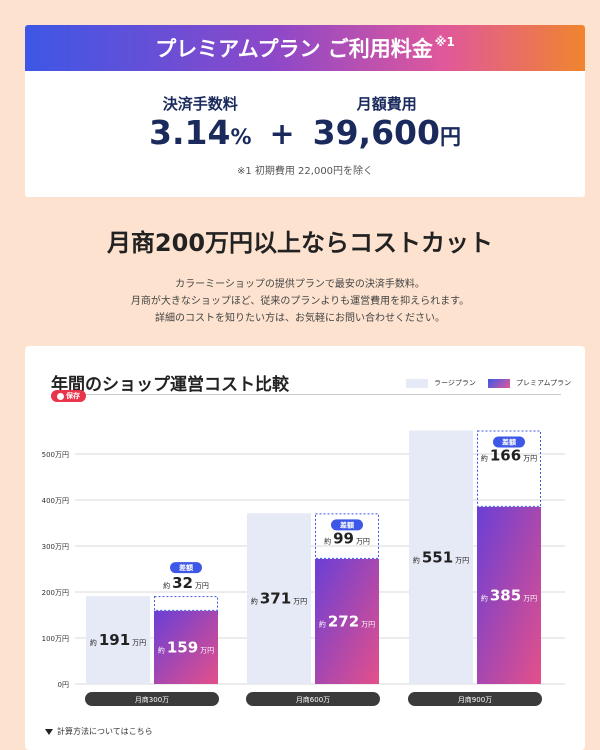 Image resolution: width=600 pixels, height=750 pixels. What do you see at coordinates (186, 583) in the screenshot?
I see `diff-value-label: 約 32 万円` at bounding box center [186, 583].